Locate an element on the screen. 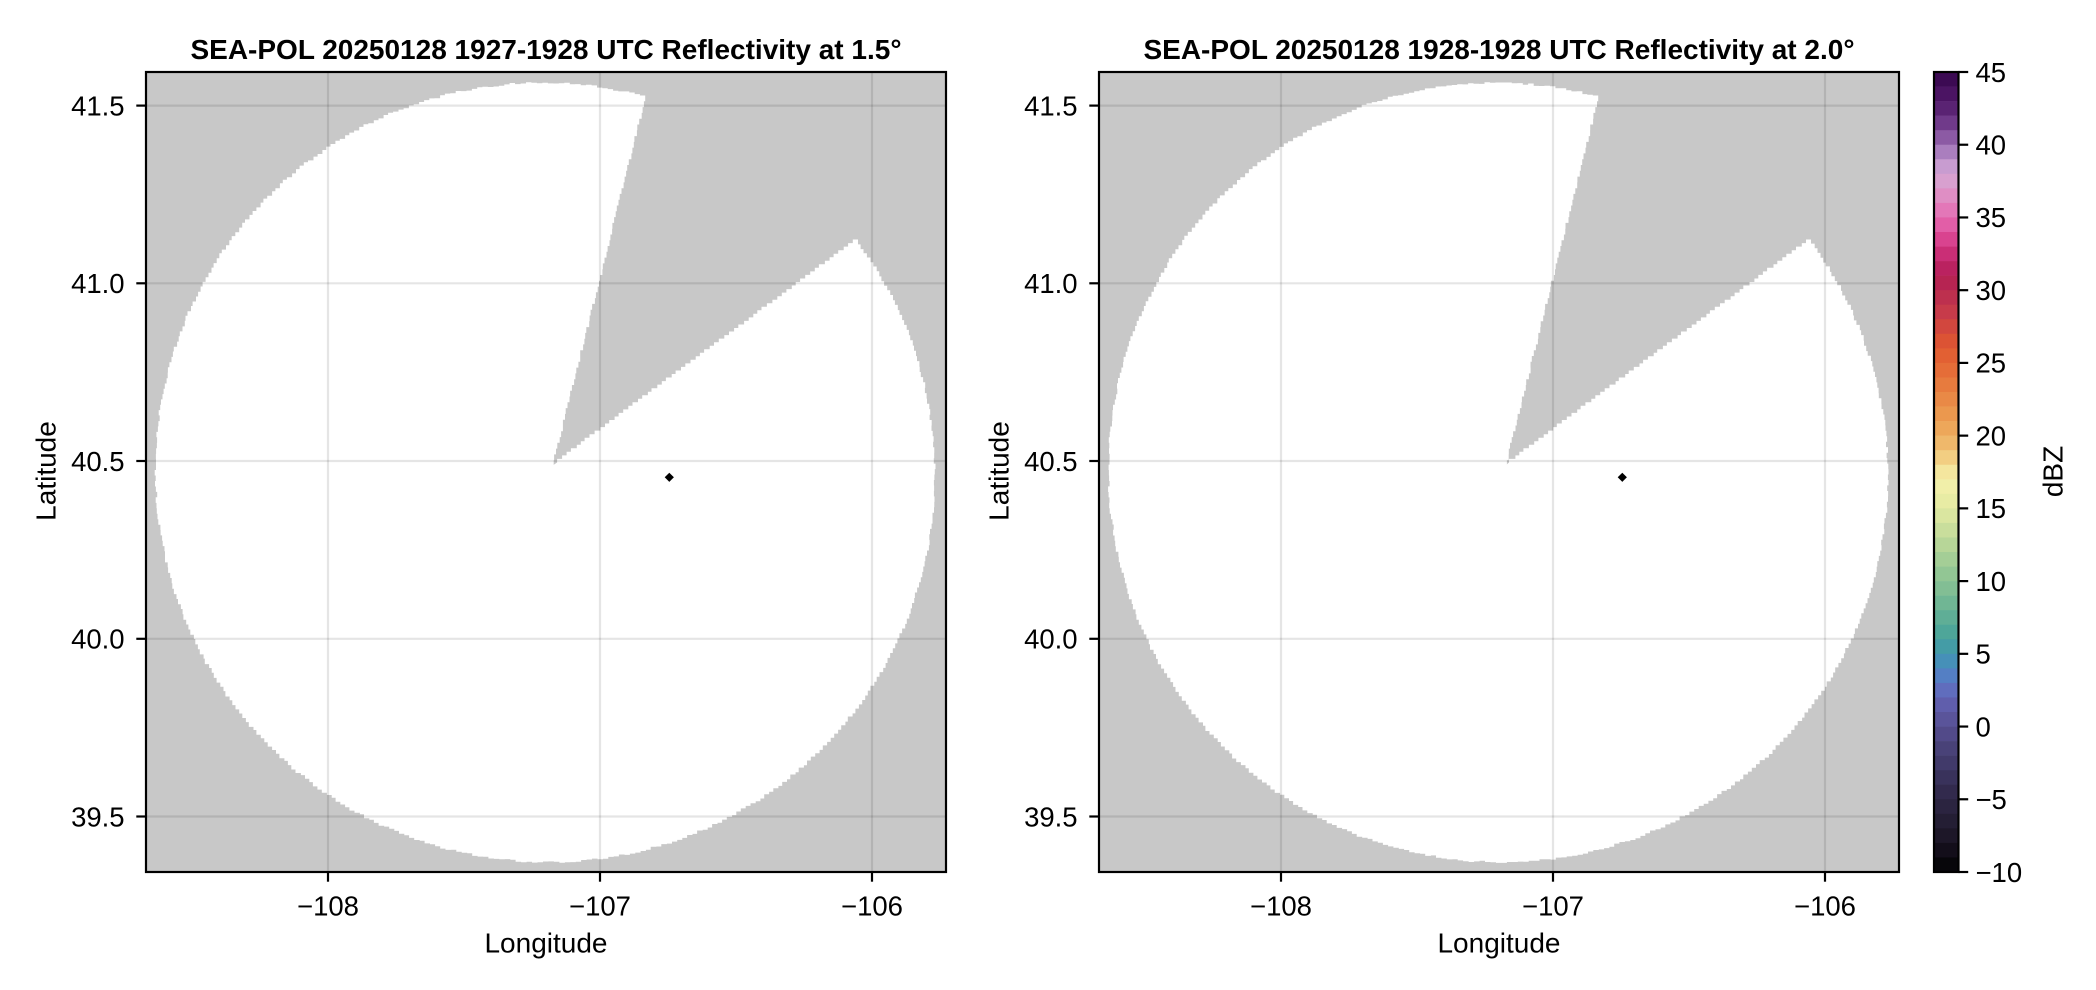 Image resolution: width=2096 pixels, height=990 pixels. svg-text: 10 is located at coordinates (1991, 581).